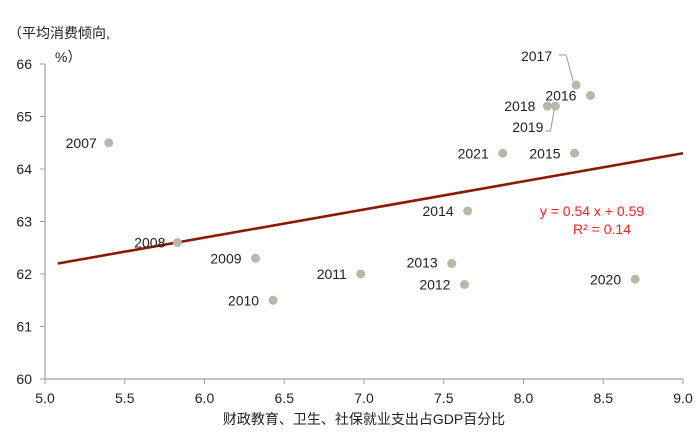  What do you see at coordinates (550, 120) in the screenshot?
I see `leader-line-2019` at bounding box center [550, 120].